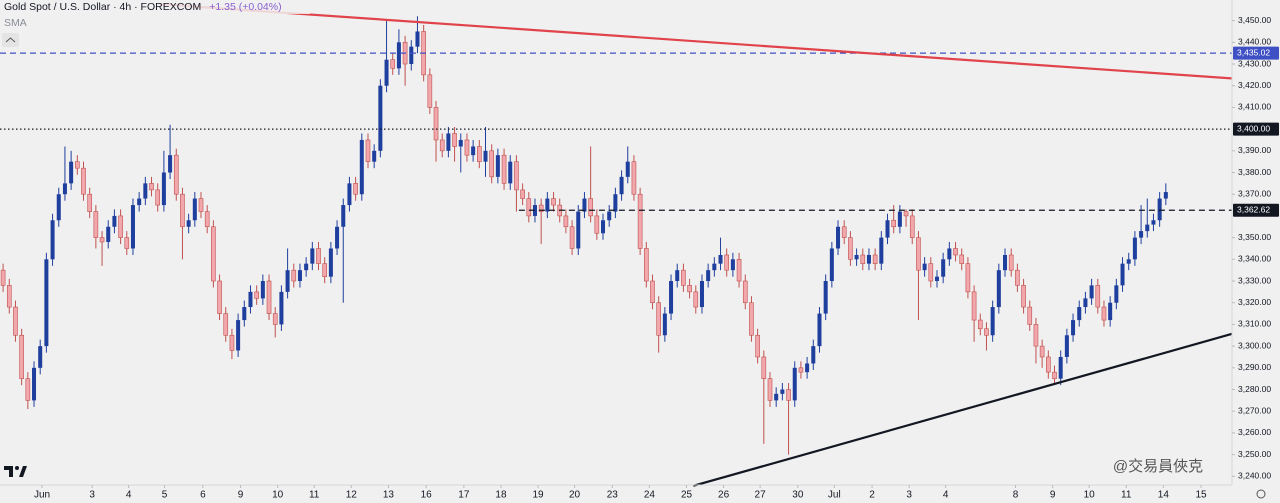 Image resolution: width=1280 pixels, height=503 pixels. What do you see at coordinates (1164, 495) in the screenshot?
I see `x-tick-label: 14` at bounding box center [1164, 495].